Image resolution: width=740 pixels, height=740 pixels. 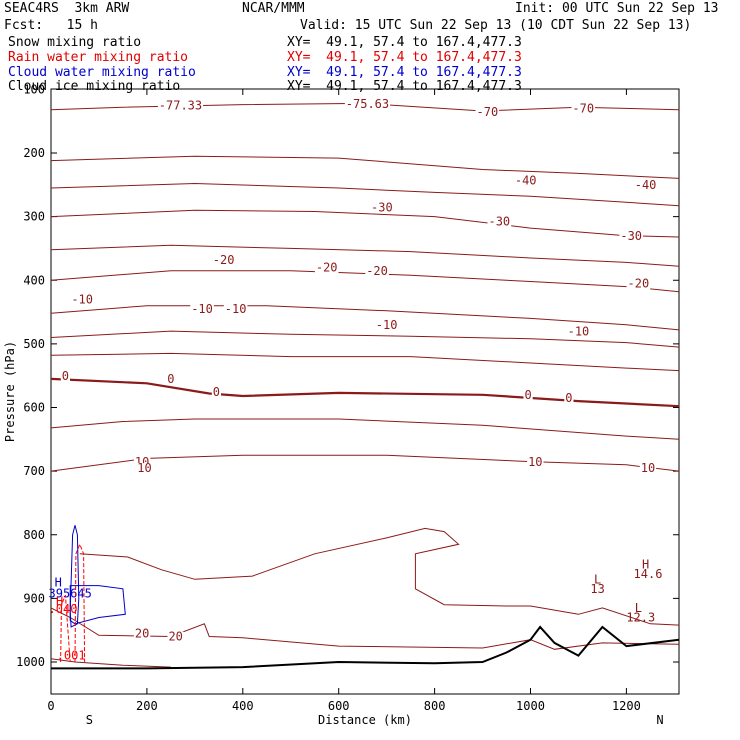 I want to click on extremum-label: 12.3, so click(x=640, y=617).